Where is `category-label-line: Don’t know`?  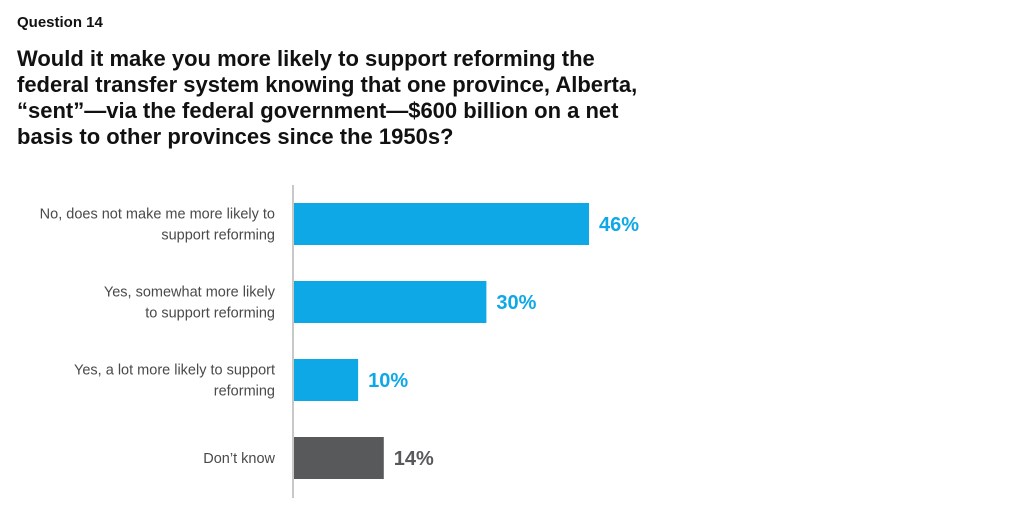 category-label-line: Don’t know is located at coordinates (239, 459).